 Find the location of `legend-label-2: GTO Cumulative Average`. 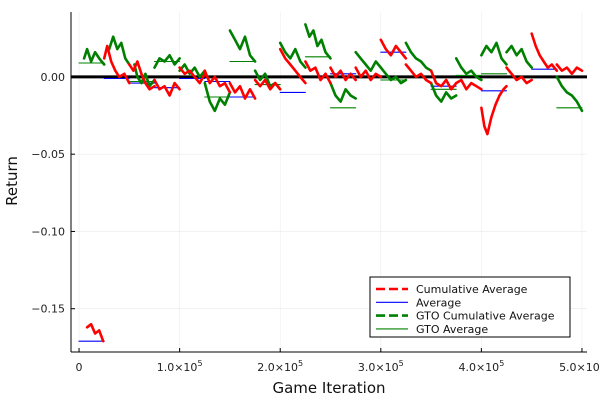

legend-label-2: GTO Cumulative Average is located at coordinates (485, 316).